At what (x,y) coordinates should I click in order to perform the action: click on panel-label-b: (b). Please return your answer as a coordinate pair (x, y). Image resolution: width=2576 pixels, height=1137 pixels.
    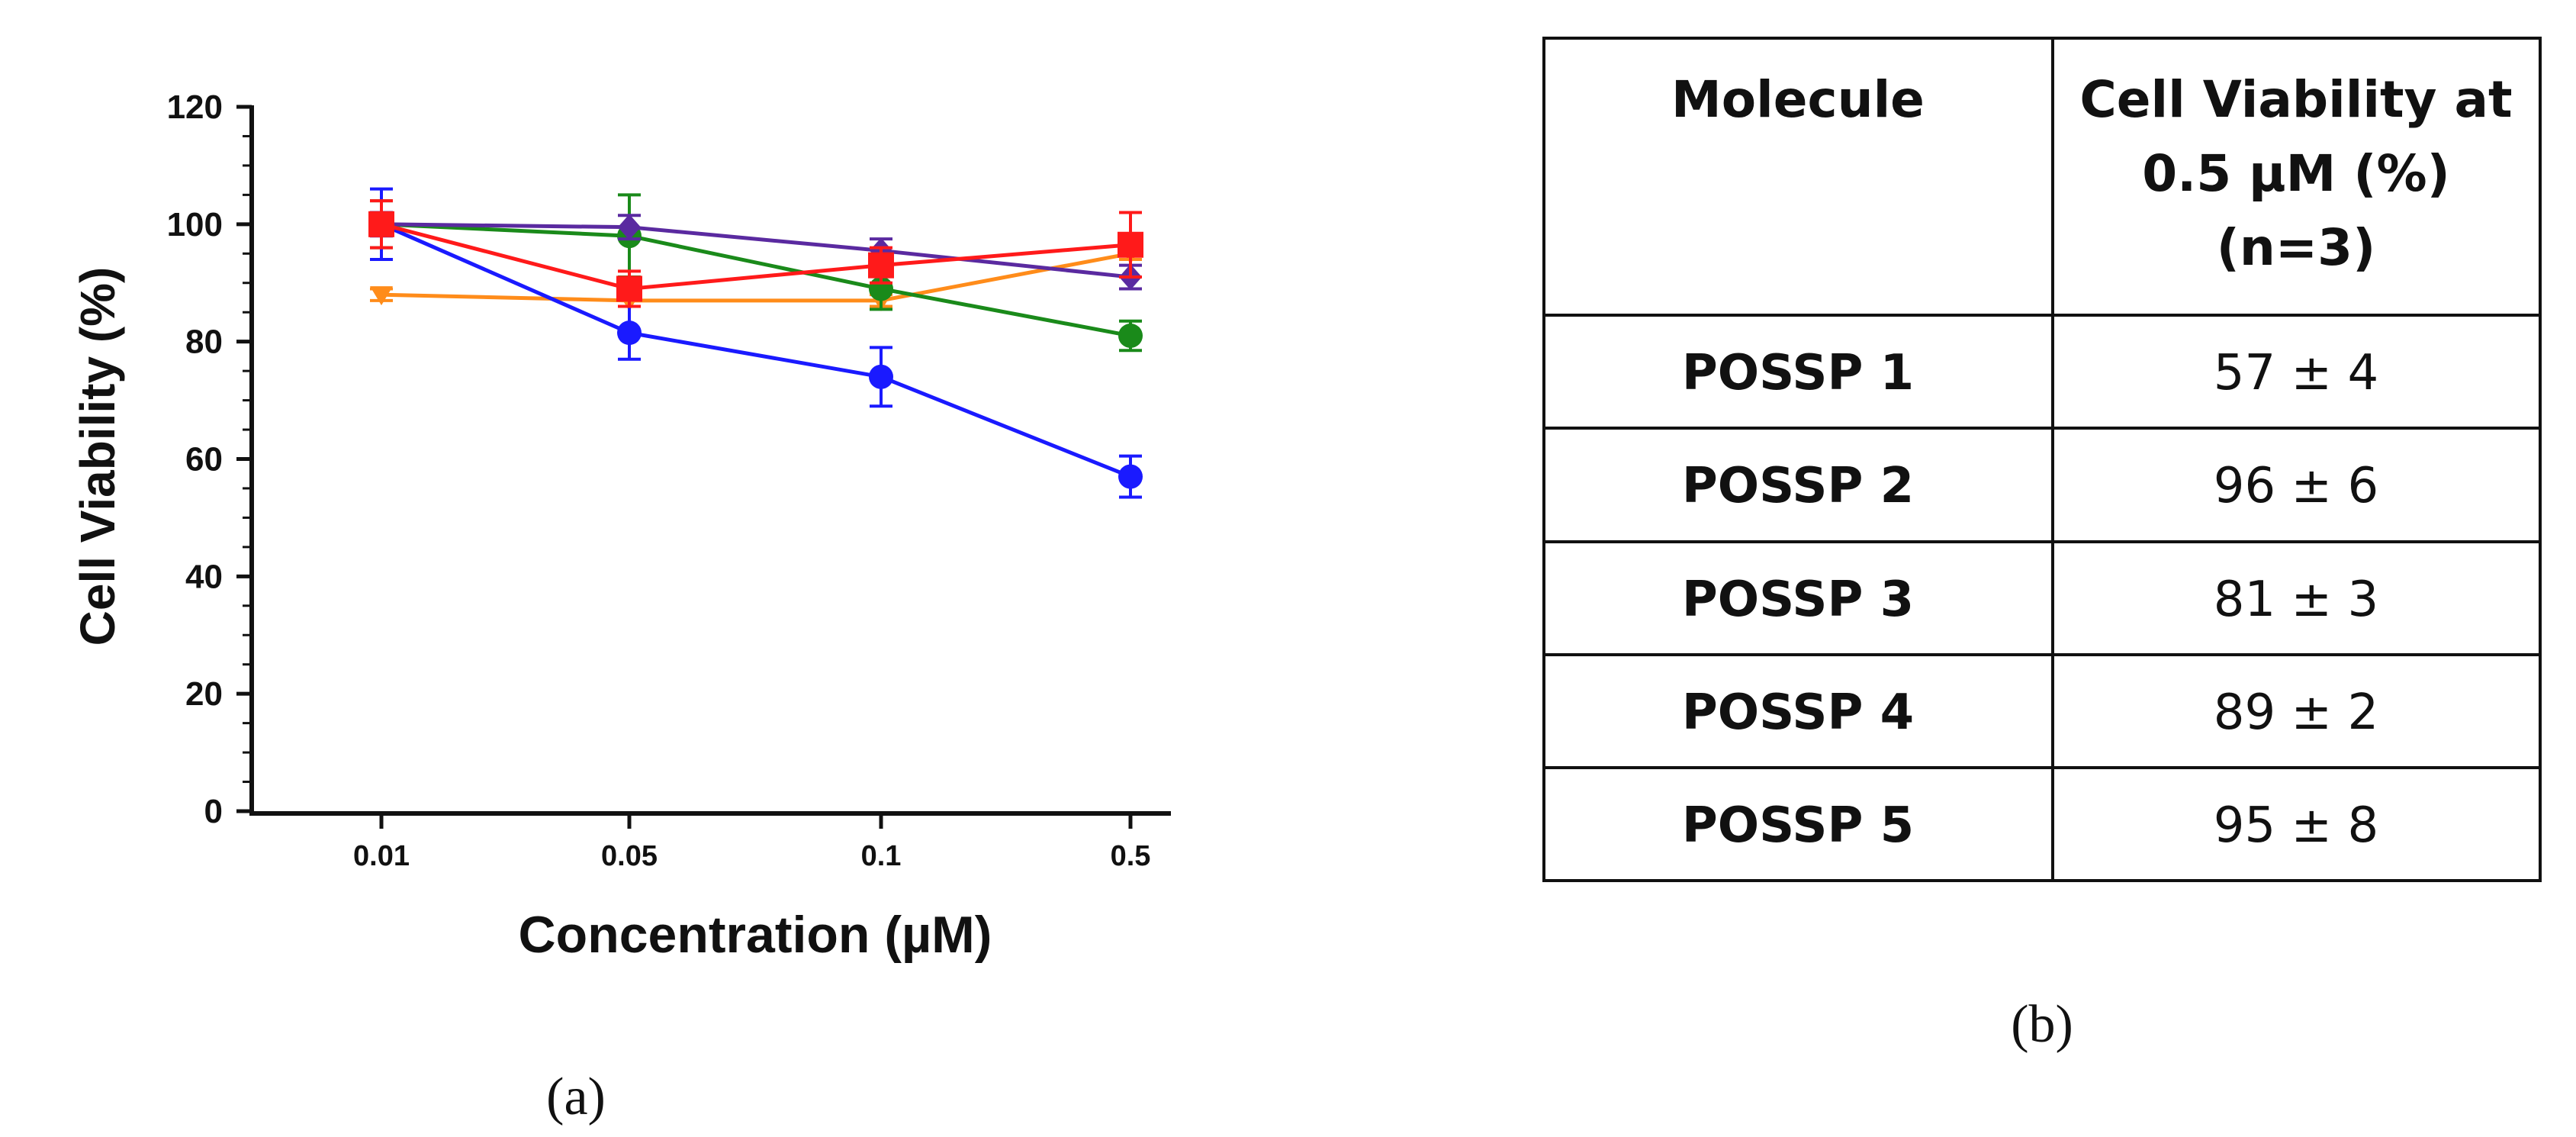
    Looking at the image, I should click on (2042, 1024).